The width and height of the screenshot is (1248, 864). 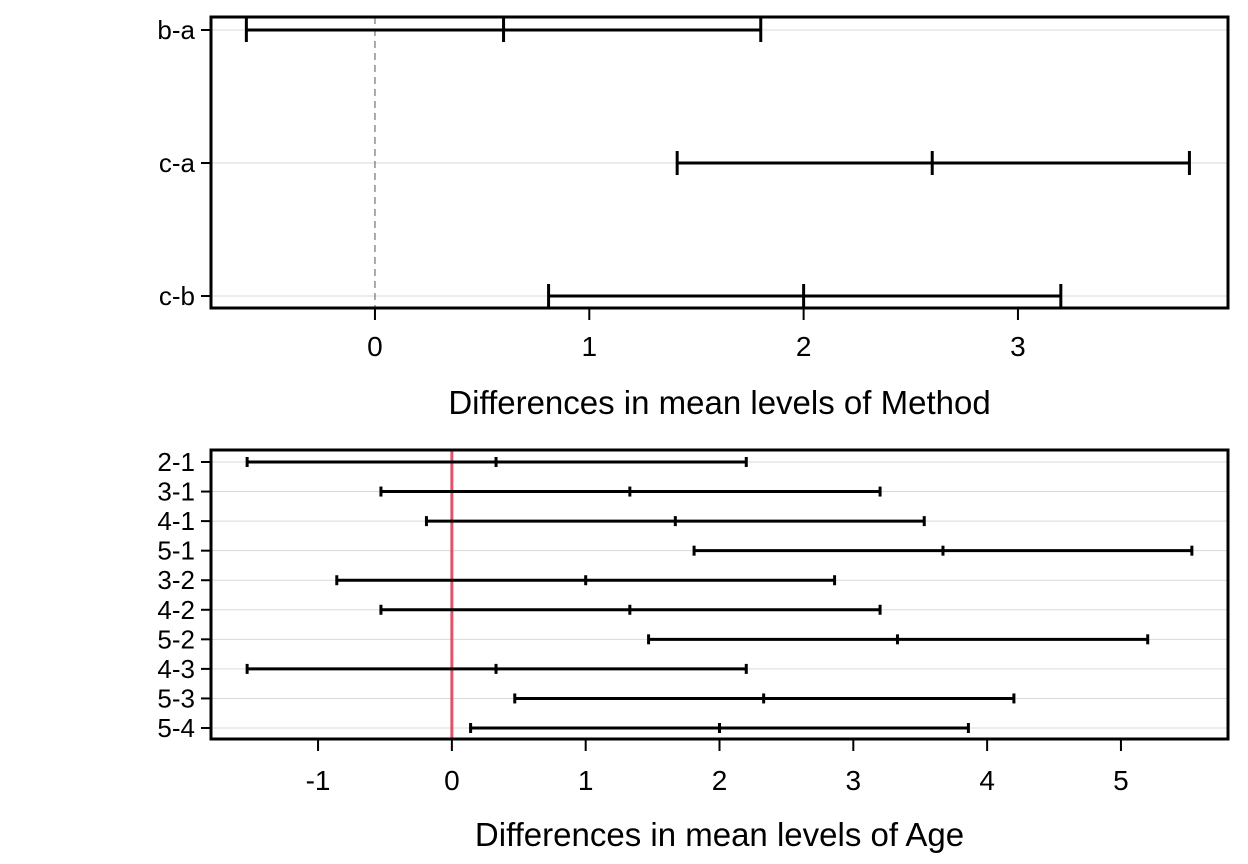 I want to click on x-axis-label: Differences in mean levels of Method, so click(x=719, y=402).